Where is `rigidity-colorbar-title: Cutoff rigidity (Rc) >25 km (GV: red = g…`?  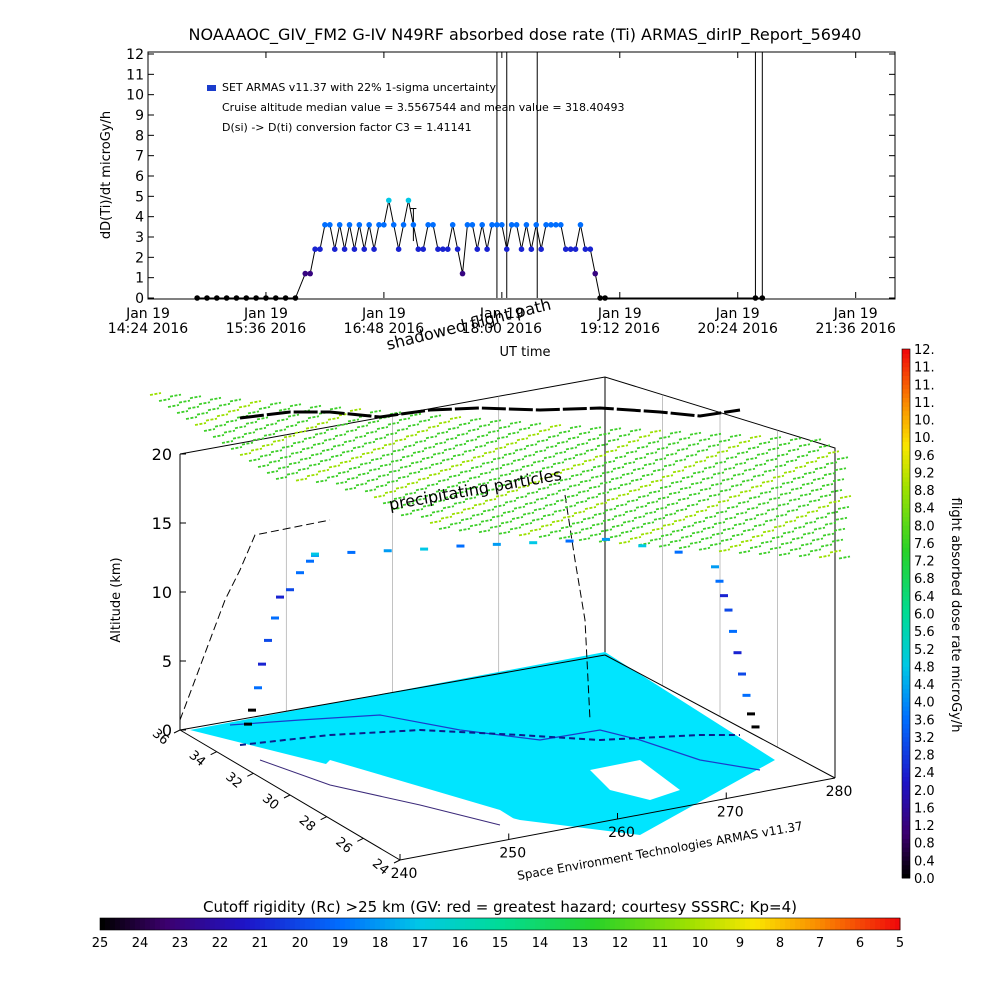
rigidity-colorbar-title: Cutoff rigidity (Rc) >25 km (GV: red = g… is located at coordinates (500, 907).